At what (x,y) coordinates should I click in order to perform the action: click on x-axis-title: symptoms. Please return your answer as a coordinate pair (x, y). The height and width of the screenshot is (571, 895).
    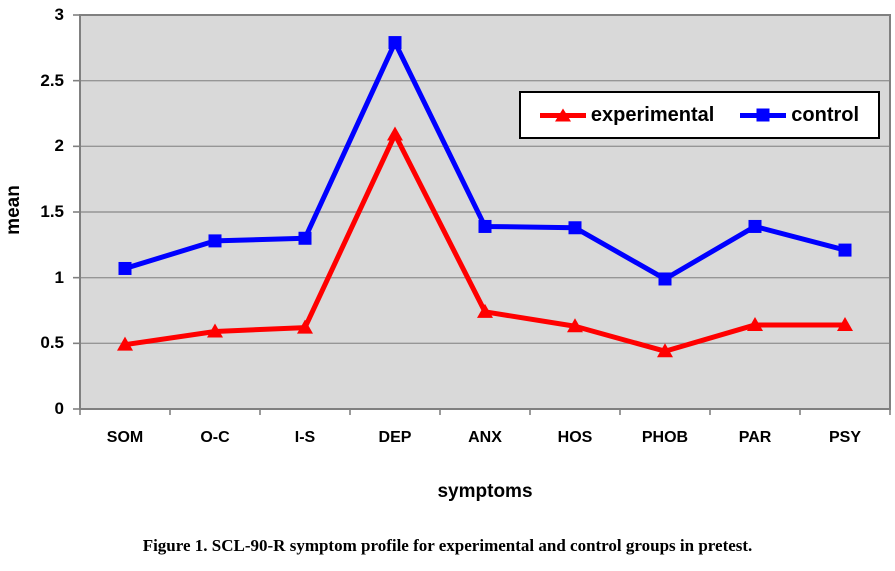
    Looking at the image, I should click on (485, 491).